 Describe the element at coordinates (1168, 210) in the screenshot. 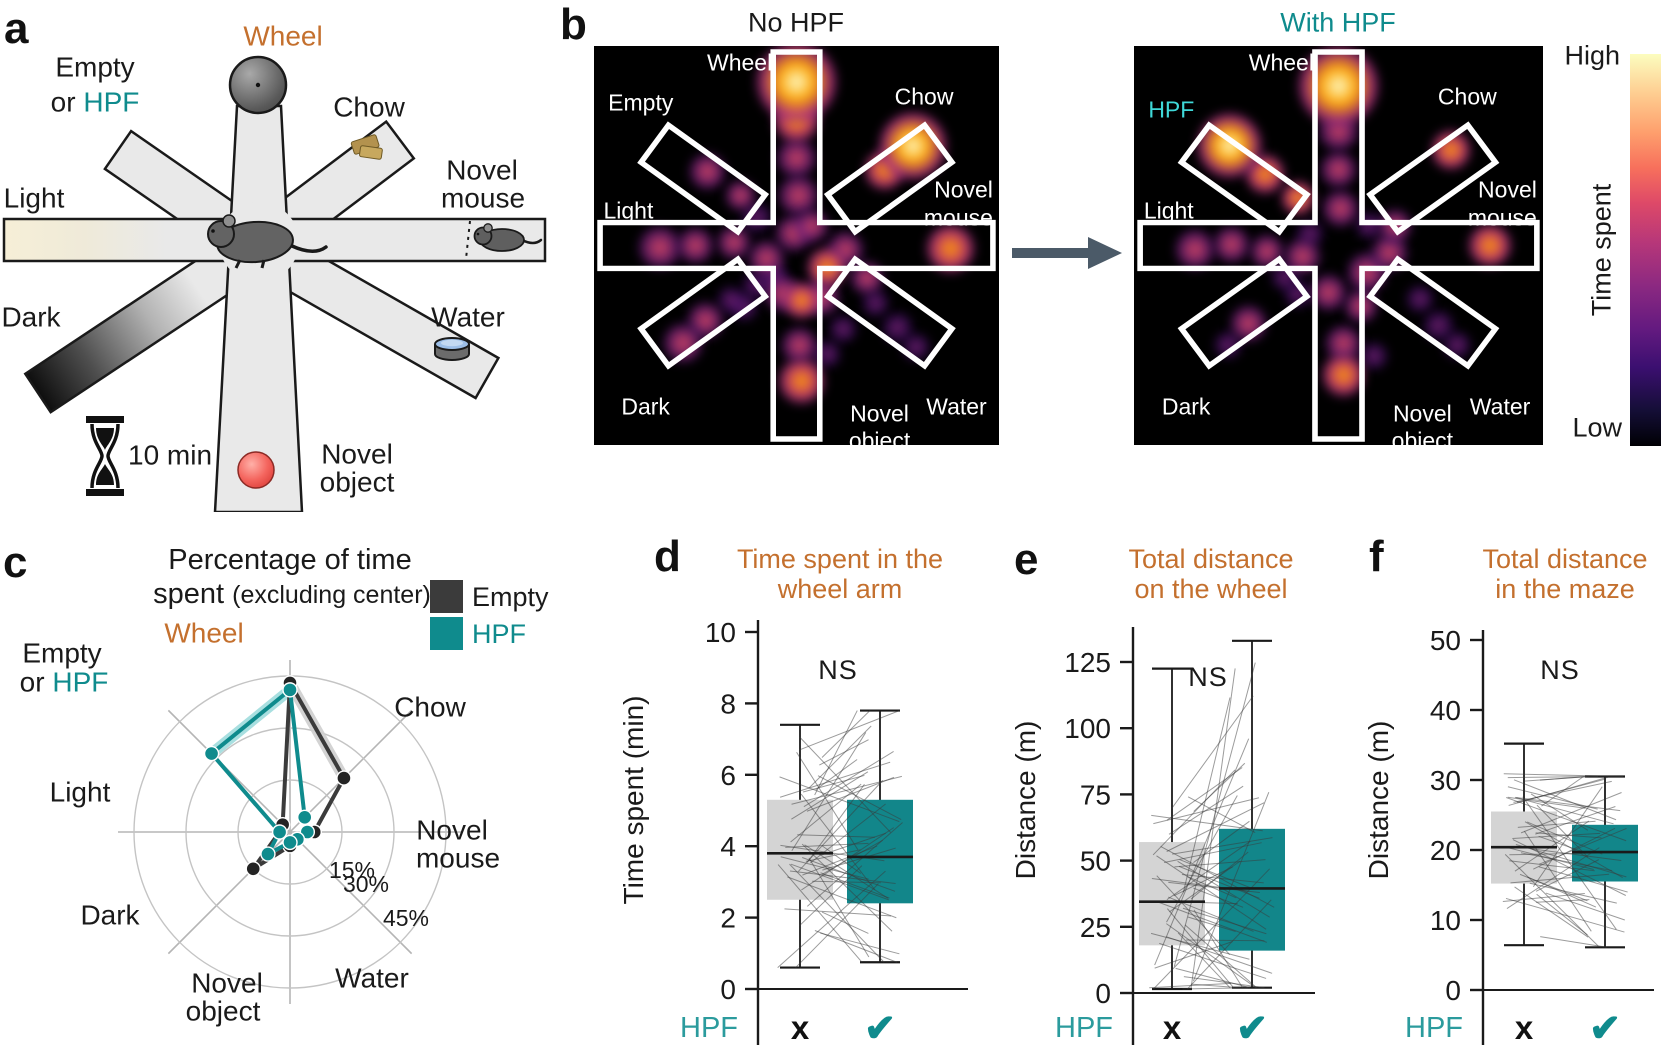

I see `heat-label-light: Light` at that location.